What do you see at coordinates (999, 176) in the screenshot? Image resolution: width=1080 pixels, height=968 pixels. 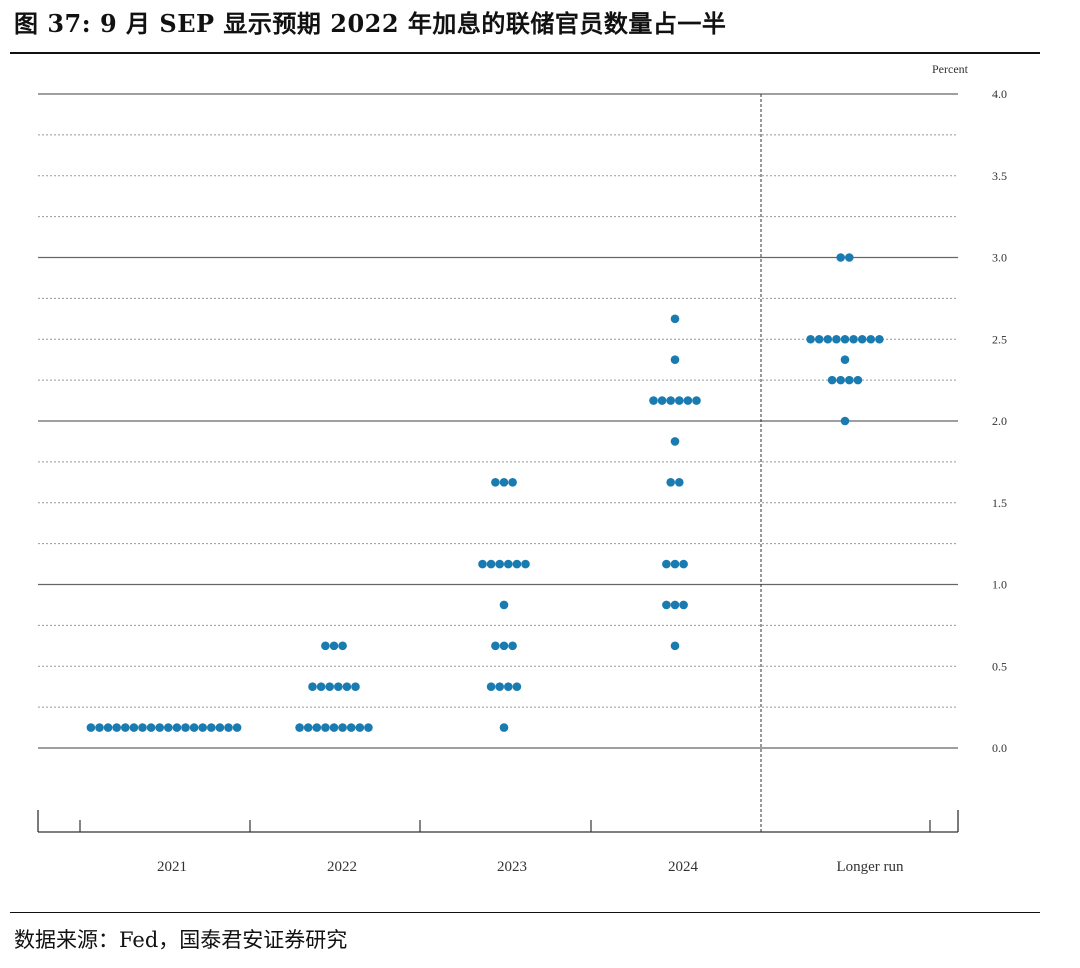 I see `y-tick-label: 3.5` at bounding box center [999, 176].